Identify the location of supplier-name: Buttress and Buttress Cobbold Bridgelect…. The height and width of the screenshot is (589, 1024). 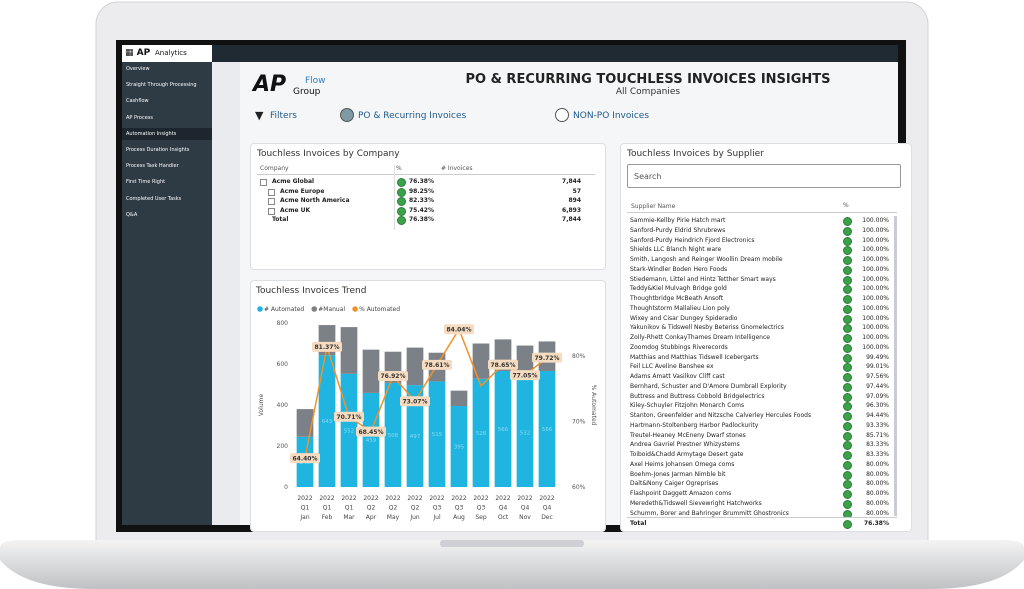
(697, 396).